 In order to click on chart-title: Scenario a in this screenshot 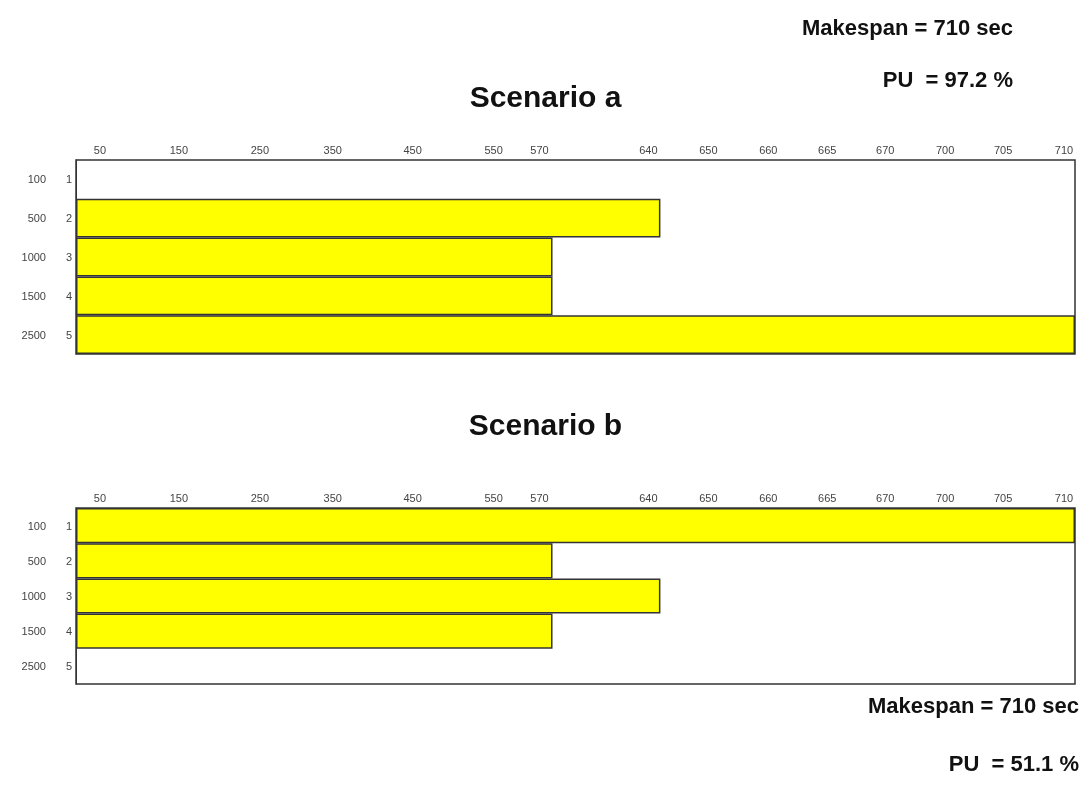, I will do `click(545, 96)`.